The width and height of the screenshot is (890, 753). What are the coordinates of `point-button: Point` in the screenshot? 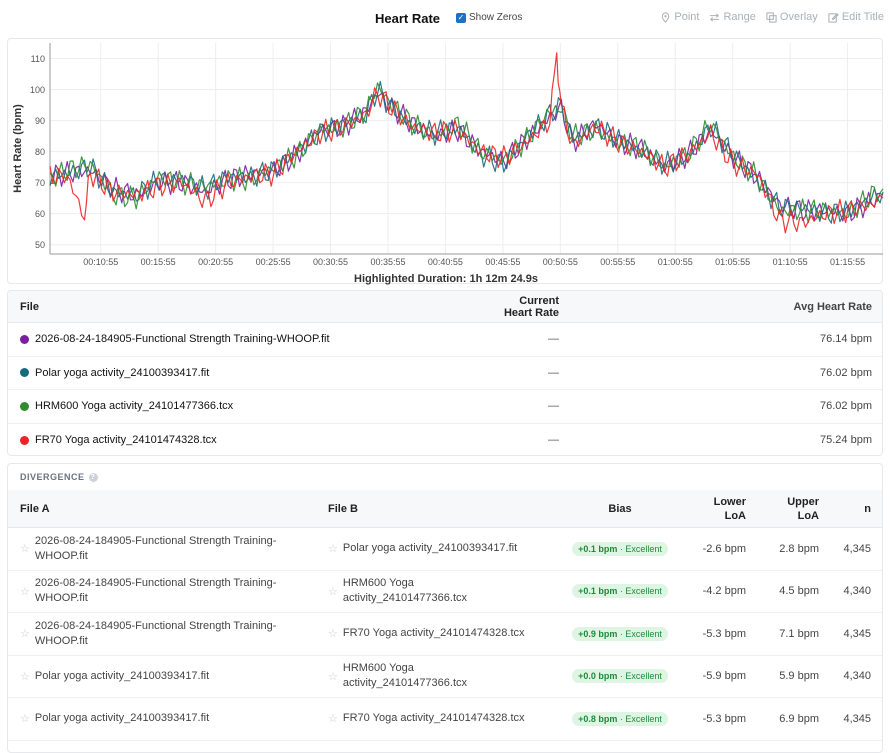 It's located at (679, 17).